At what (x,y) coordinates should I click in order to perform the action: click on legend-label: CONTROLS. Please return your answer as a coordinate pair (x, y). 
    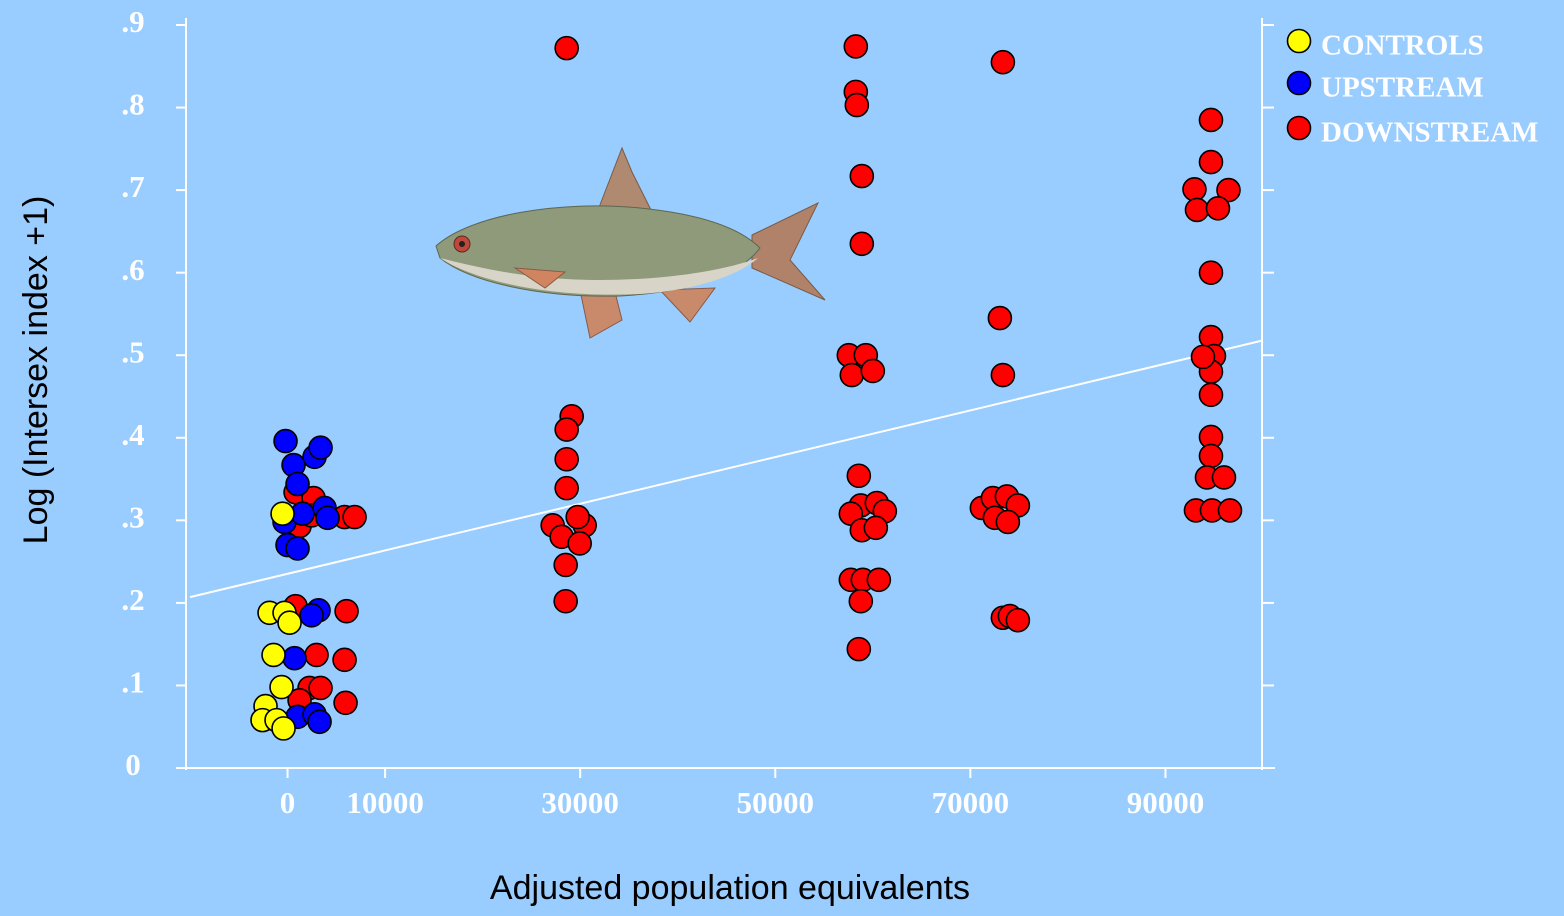
    Looking at the image, I should click on (1402, 46).